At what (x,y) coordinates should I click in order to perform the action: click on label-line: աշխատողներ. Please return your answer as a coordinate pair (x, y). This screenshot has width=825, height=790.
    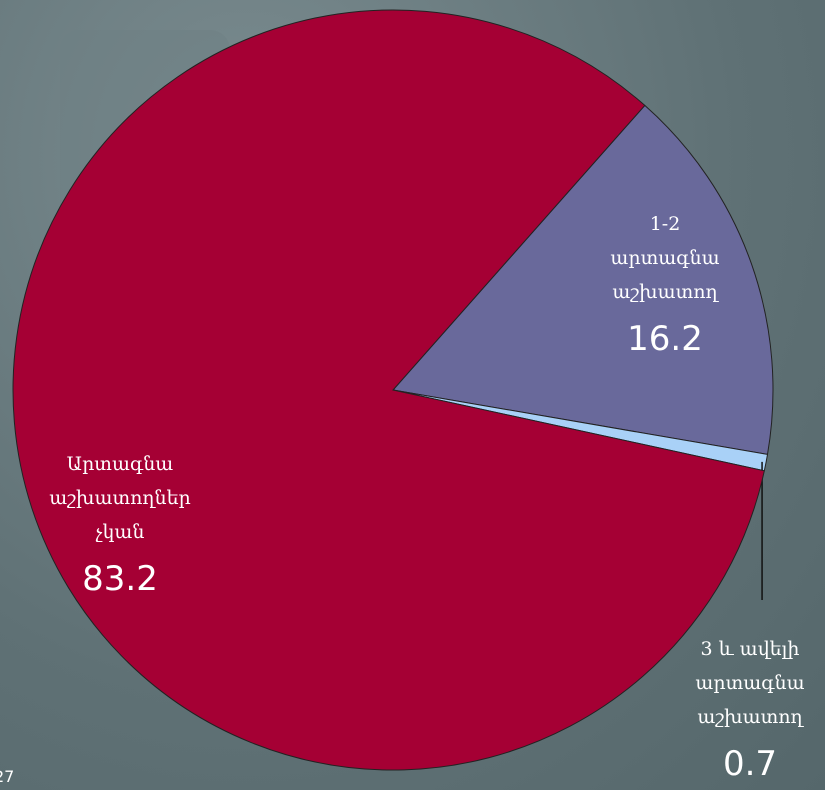
    Looking at the image, I should click on (120, 498).